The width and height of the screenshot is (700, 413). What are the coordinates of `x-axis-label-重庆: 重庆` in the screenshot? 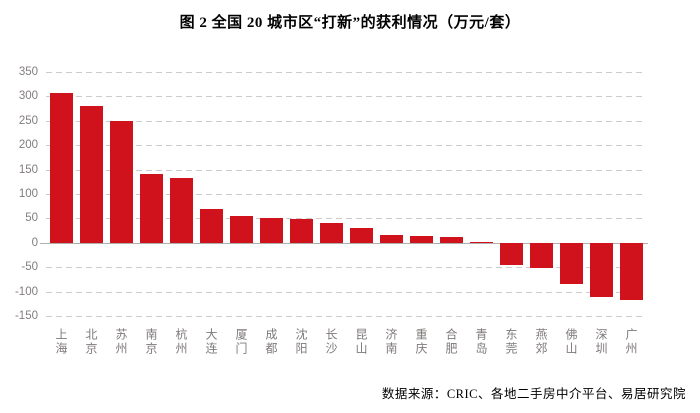 It's located at (421, 348).